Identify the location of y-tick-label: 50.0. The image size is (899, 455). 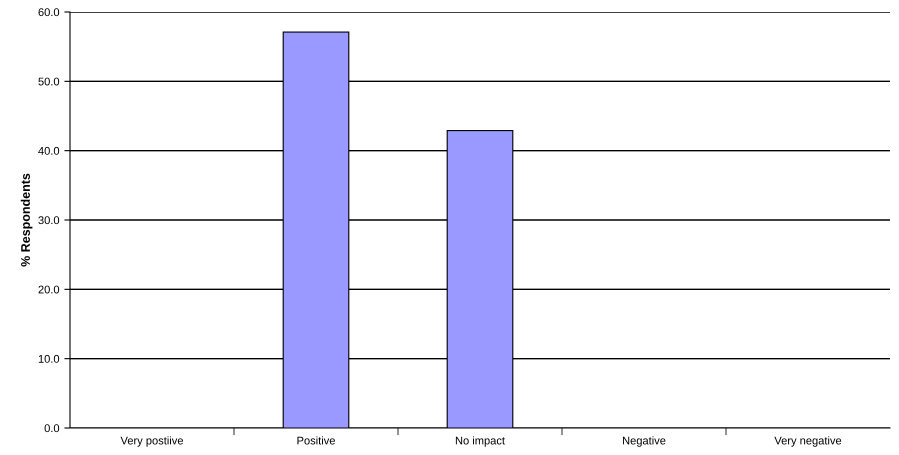
(49, 82).